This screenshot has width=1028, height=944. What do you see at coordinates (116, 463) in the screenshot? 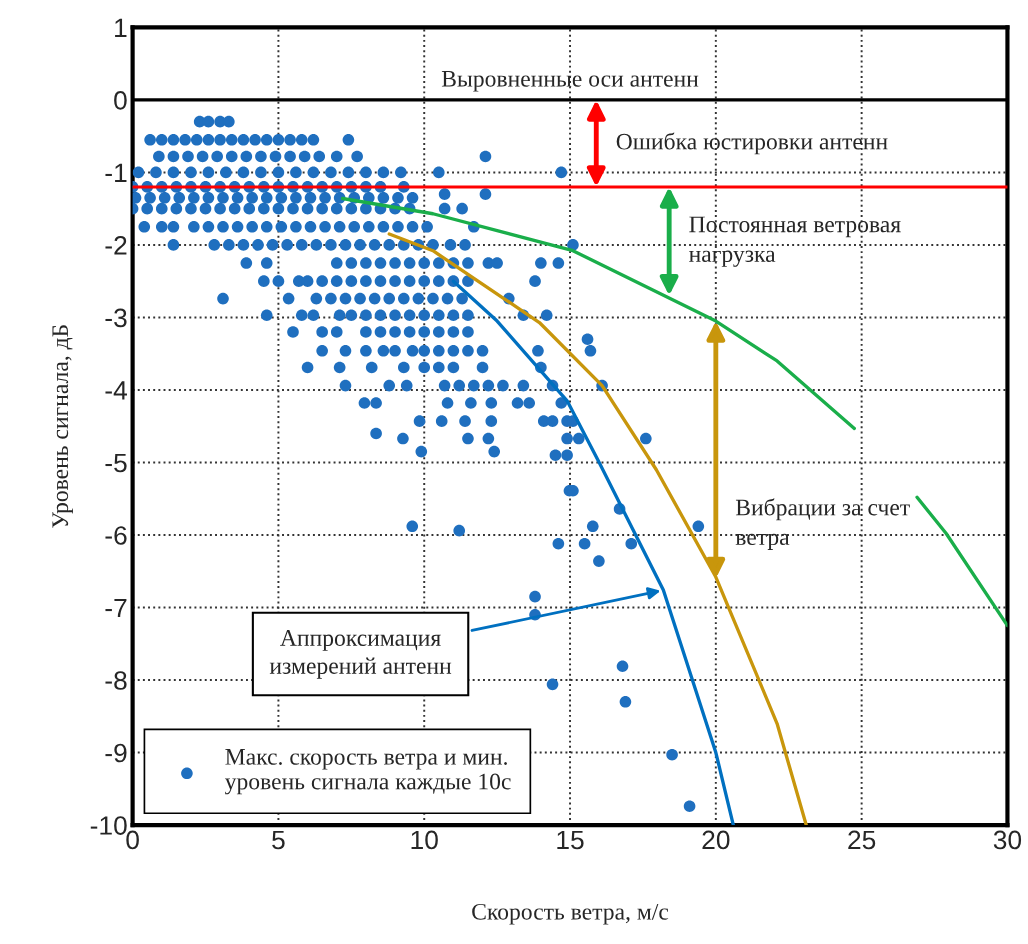
I see `y-tick-label: -5` at bounding box center [116, 463].